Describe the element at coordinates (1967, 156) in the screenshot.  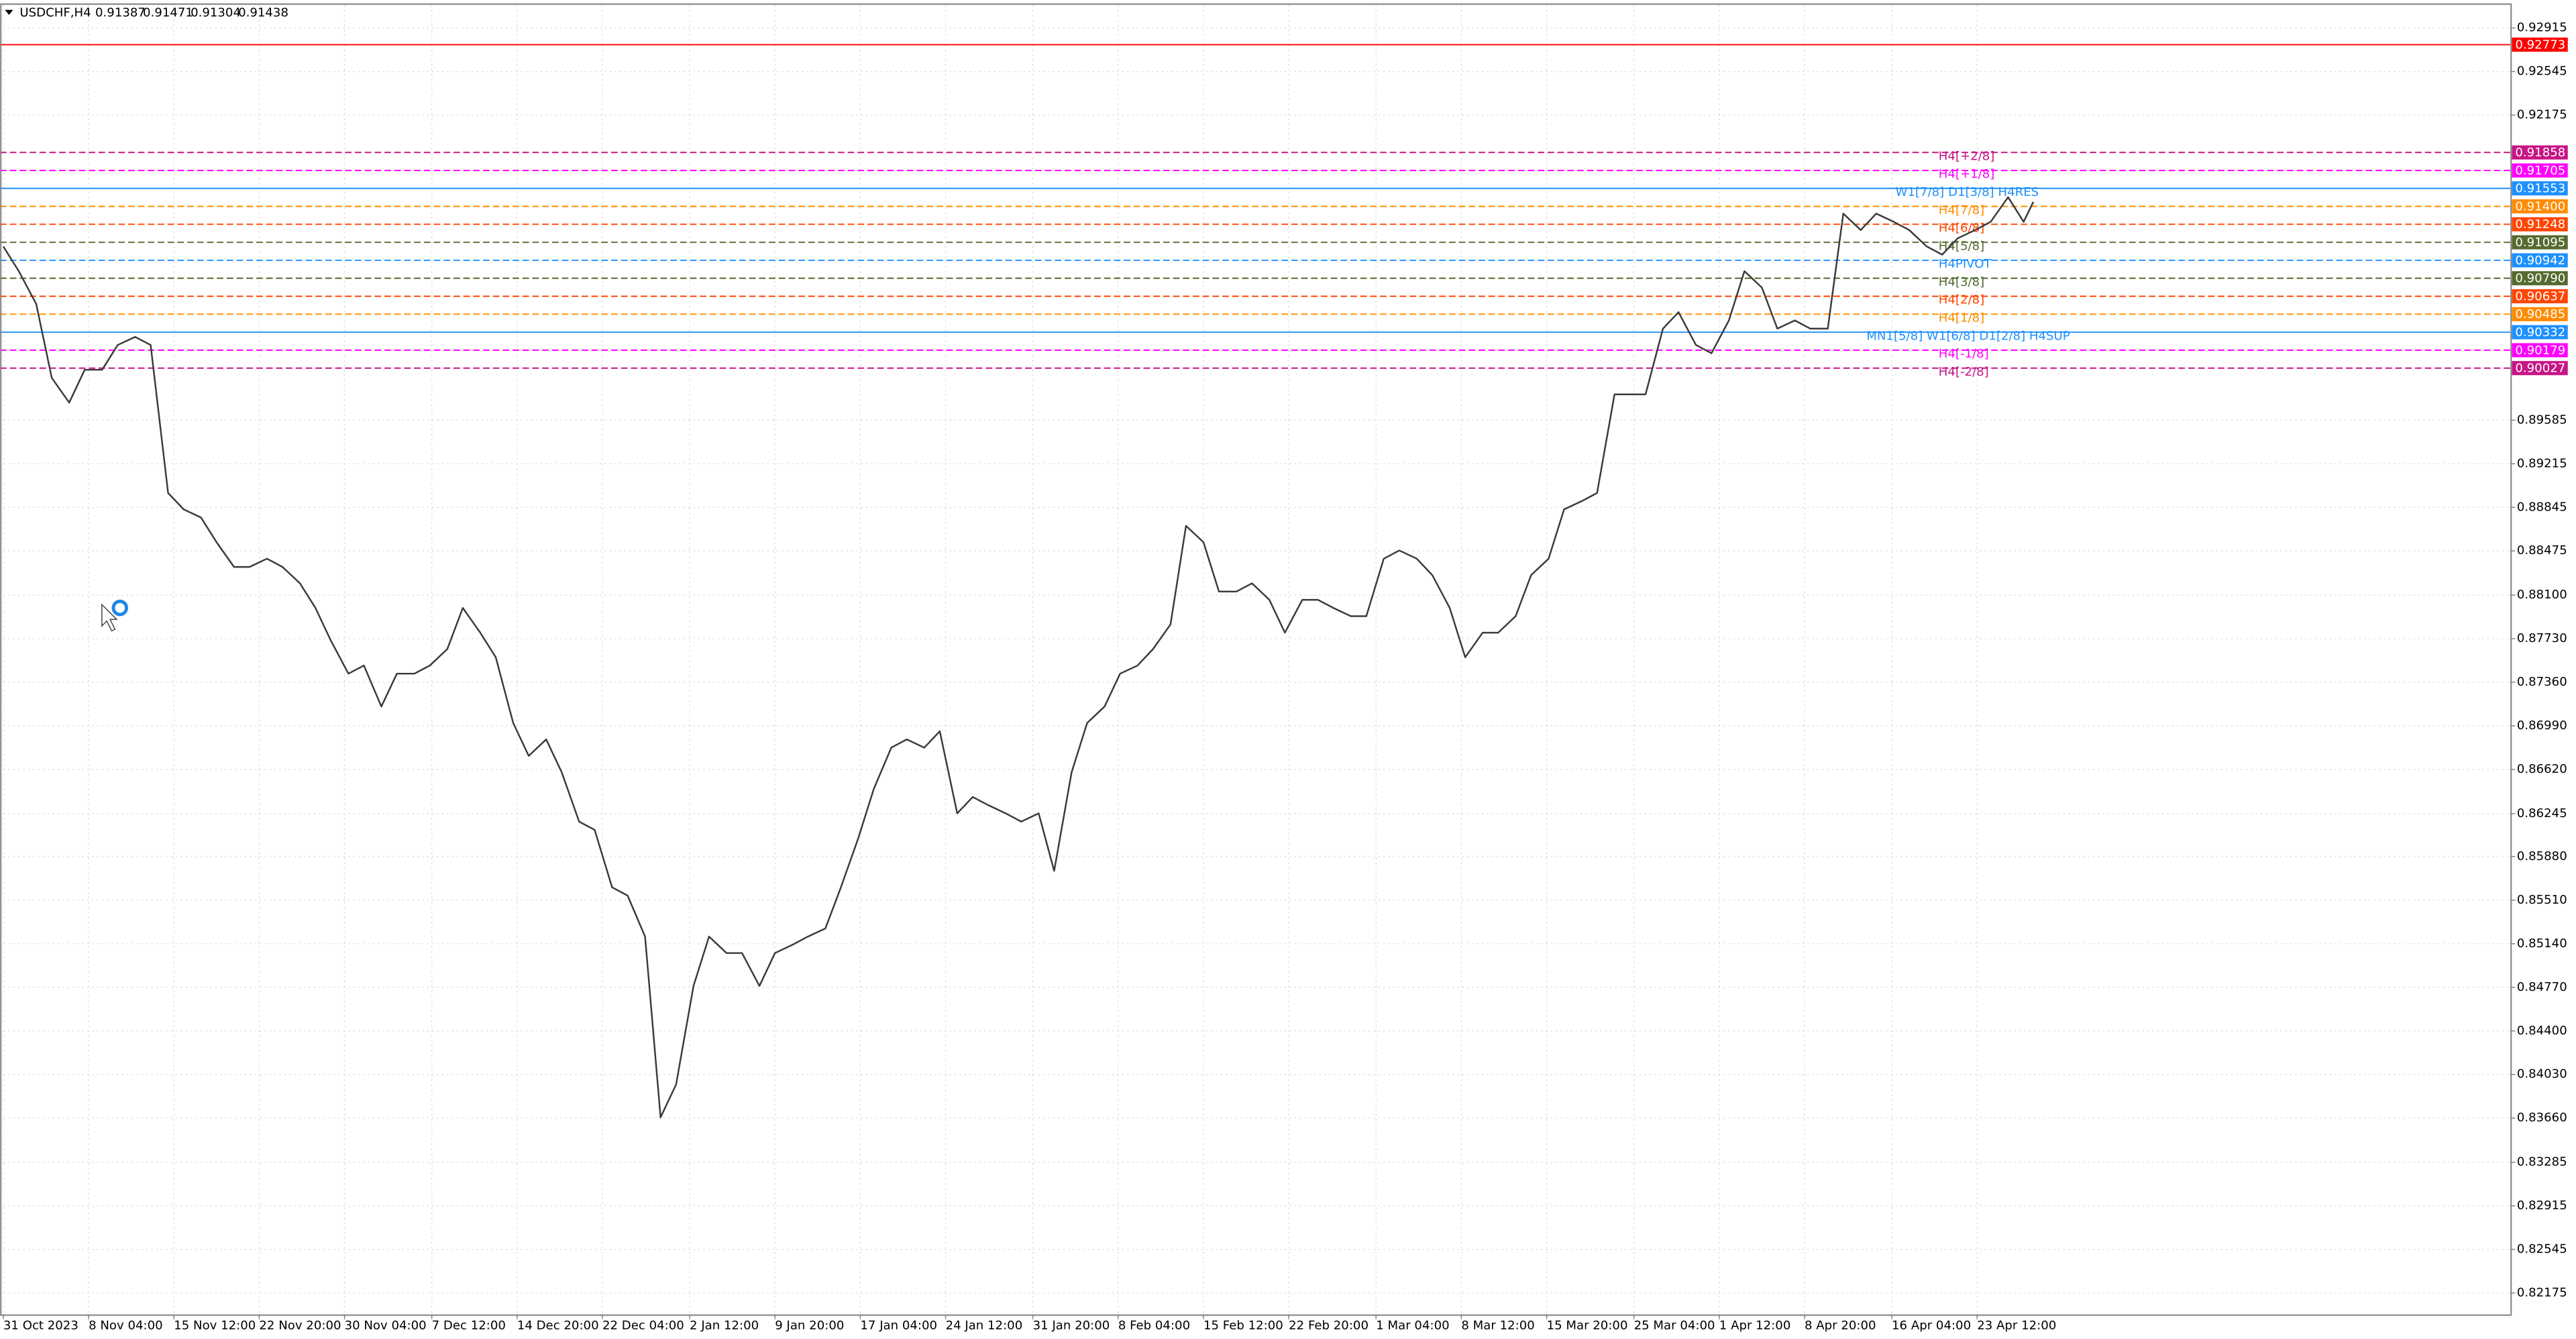
I see `level-name: H4[+2/8]` at that location.